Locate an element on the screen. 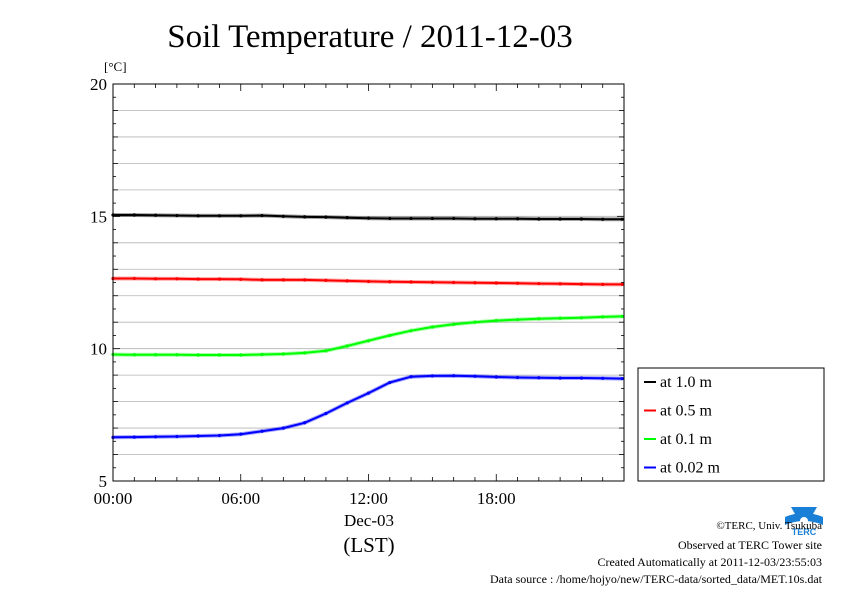 The image size is (842, 595). y-tick-label: 10 is located at coordinates (98, 349).